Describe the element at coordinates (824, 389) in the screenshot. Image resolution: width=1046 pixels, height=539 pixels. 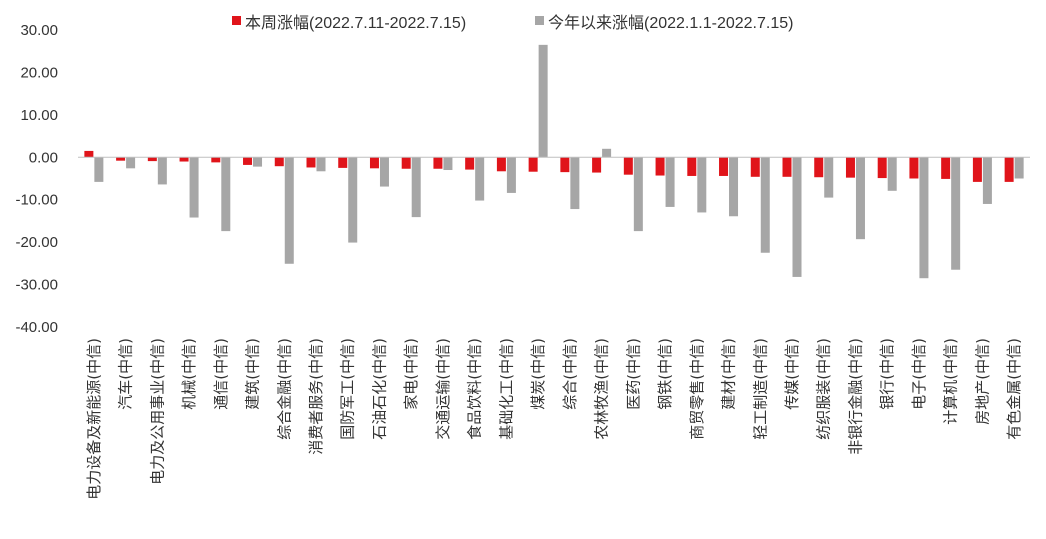
I see `x-tick-label: 纺织服装(中信)` at that location.